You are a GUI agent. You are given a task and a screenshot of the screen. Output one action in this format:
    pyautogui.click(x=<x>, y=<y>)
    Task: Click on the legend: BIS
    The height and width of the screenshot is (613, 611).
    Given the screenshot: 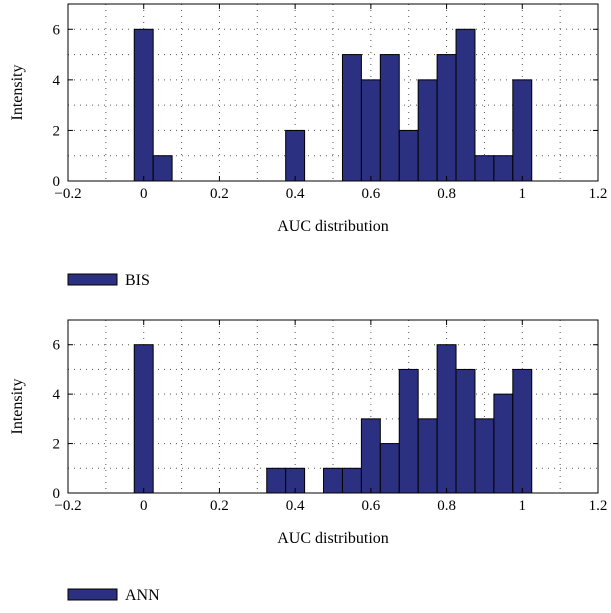 What is the action you would take?
    pyautogui.click(x=108, y=280)
    